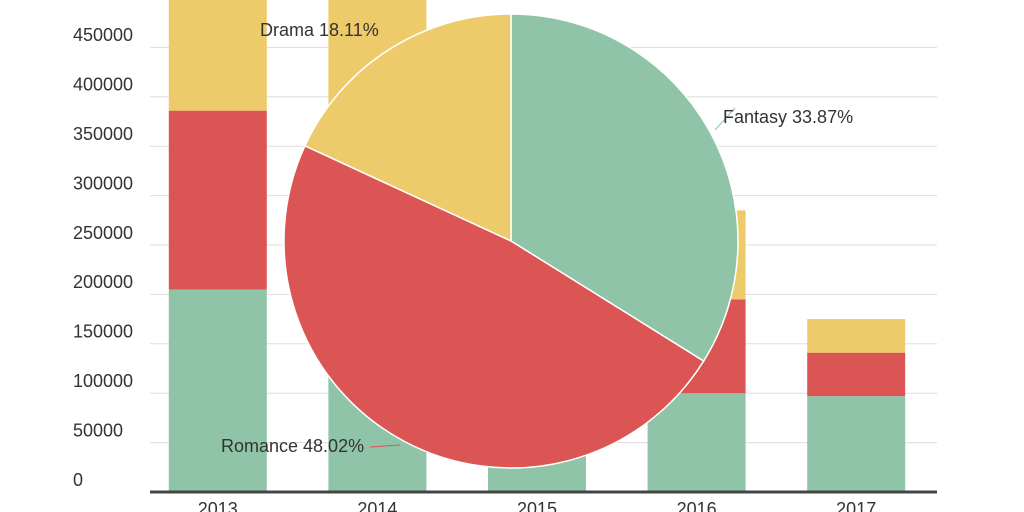 Image resolution: width=1024 pixels, height=512 pixels. I want to click on y-tick-label: 400000, so click(103, 85).